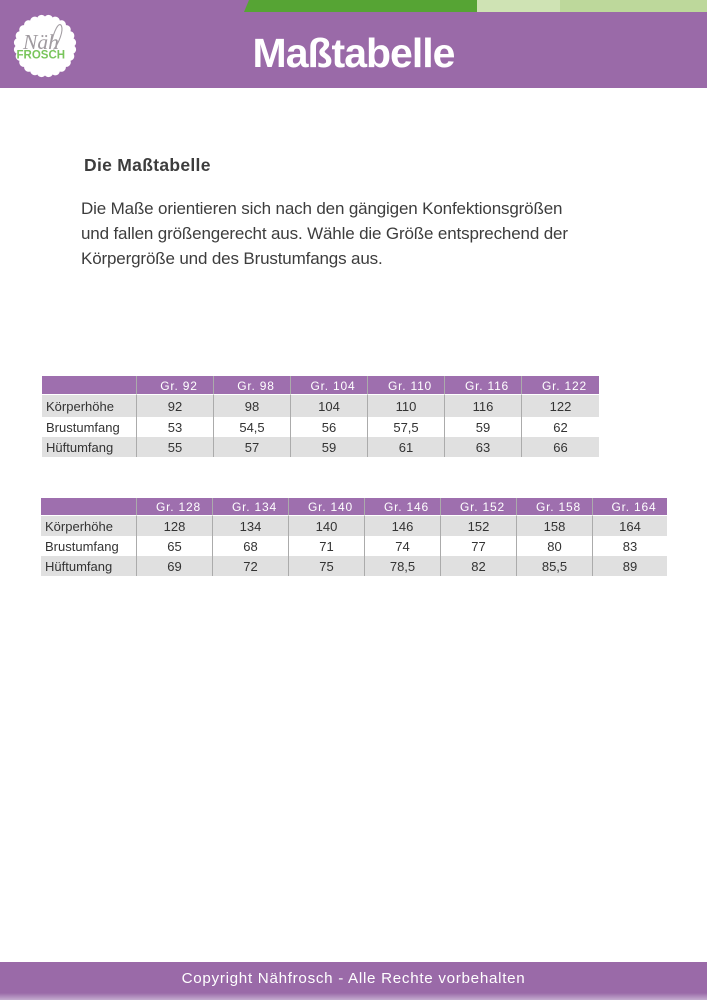 The height and width of the screenshot is (1000, 707). What do you see at coordinates (41, 56) in the screenshot?
I see `svg-text: FROSCH` at bounding box center [41, 56].